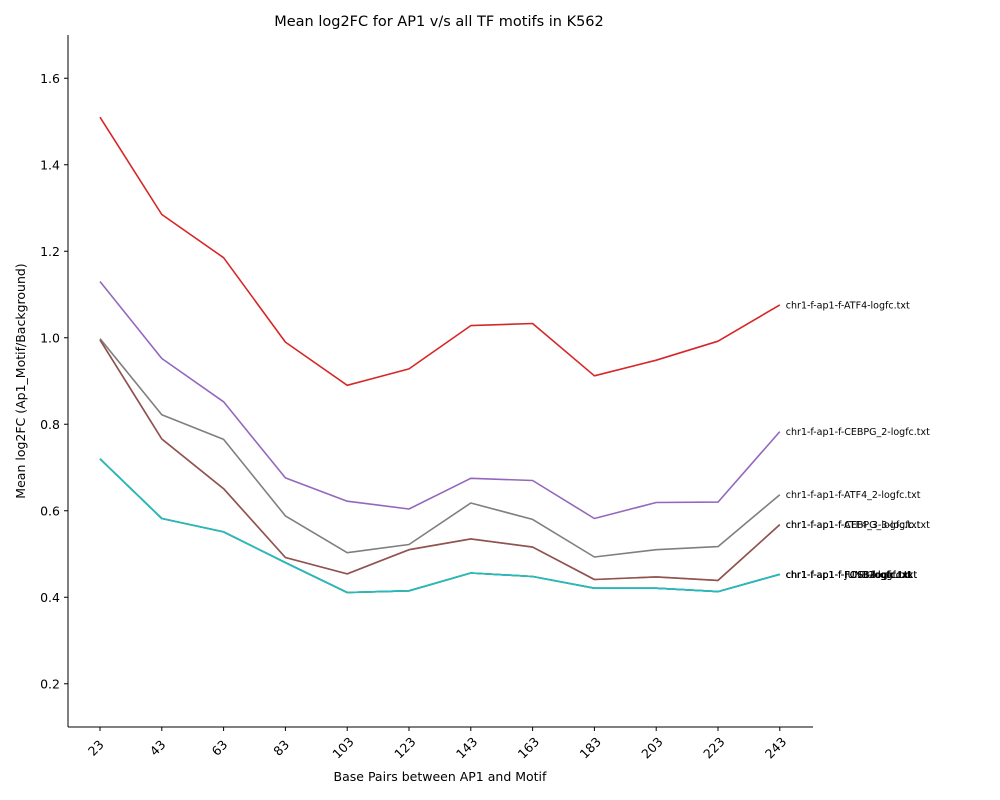 The image size is (1000, 800). What do you see at coordinates (20, 380) in the screenshot?
I see `y-axis-label: Mean log2FC (Ap1_Motif/Background)` at bounding box center [20, 380].